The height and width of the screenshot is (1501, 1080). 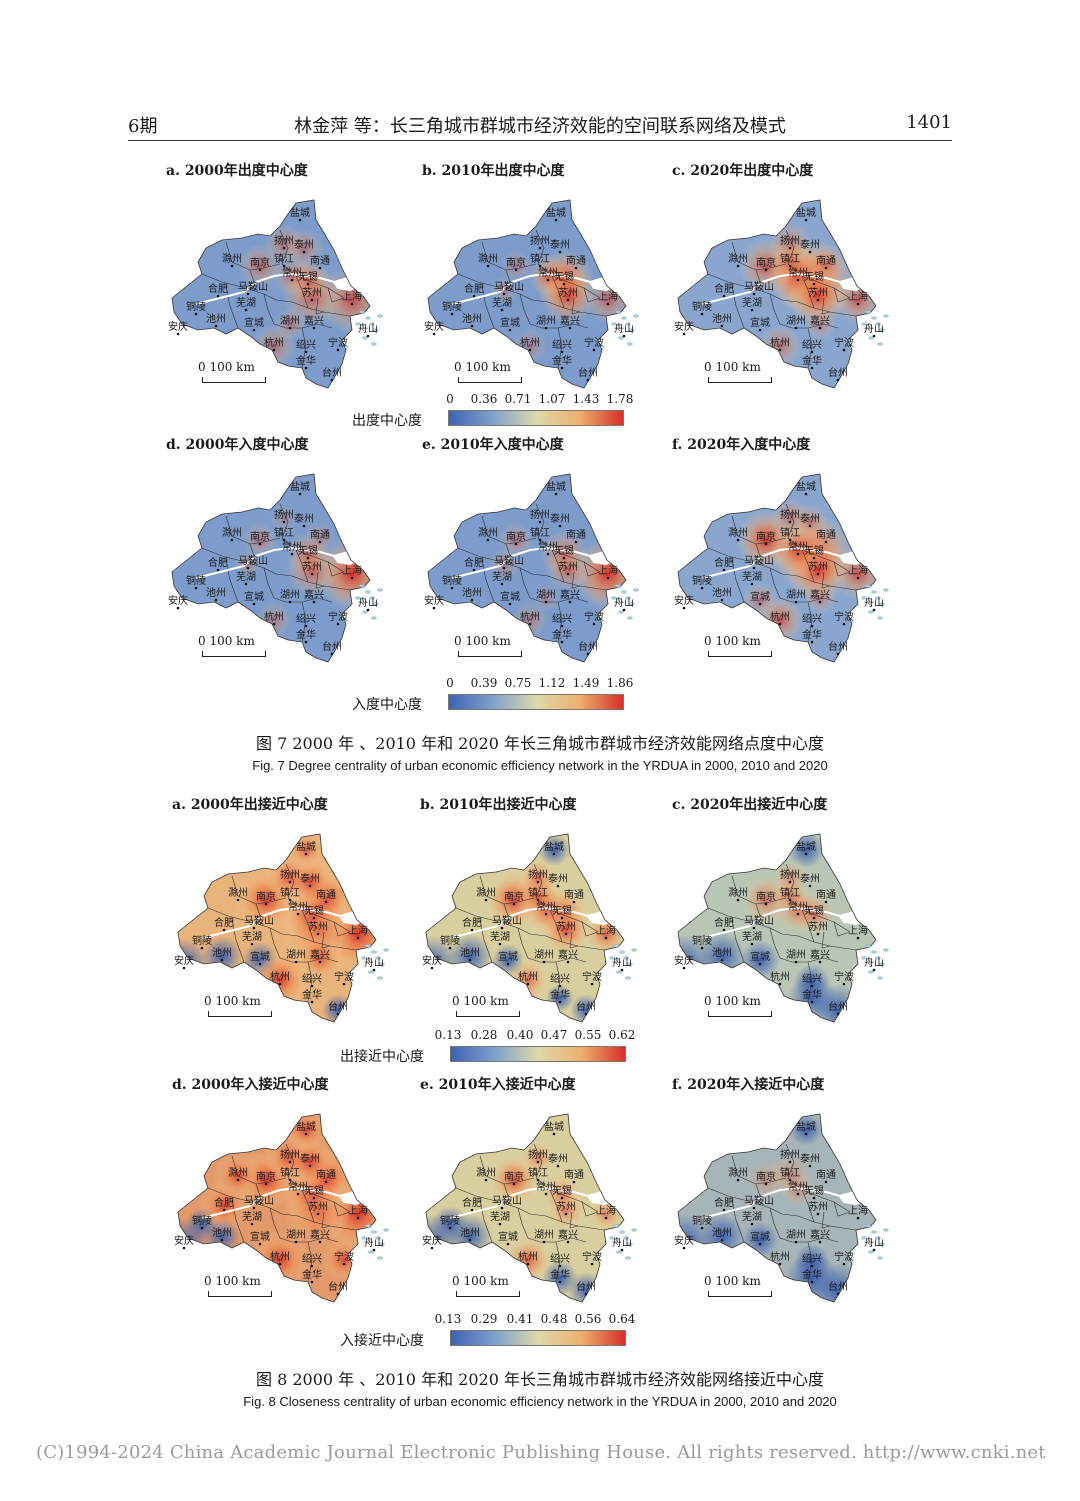 What do you see at coordinates (554, 1035) in the screenshot?
I see `legend-tick: 0.47` at bounding box center [554, 1035].